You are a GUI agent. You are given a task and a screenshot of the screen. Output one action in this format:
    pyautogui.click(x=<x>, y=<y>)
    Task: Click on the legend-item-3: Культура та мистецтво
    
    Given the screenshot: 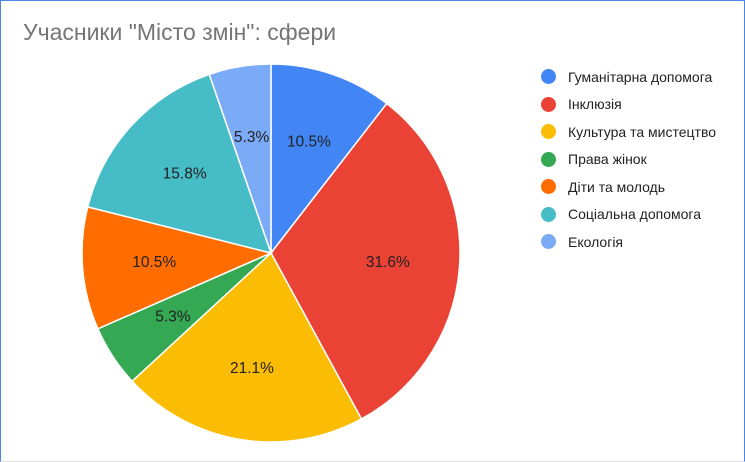 What is the action you would take?
    pyautogui.click(x=628, y=132)
    